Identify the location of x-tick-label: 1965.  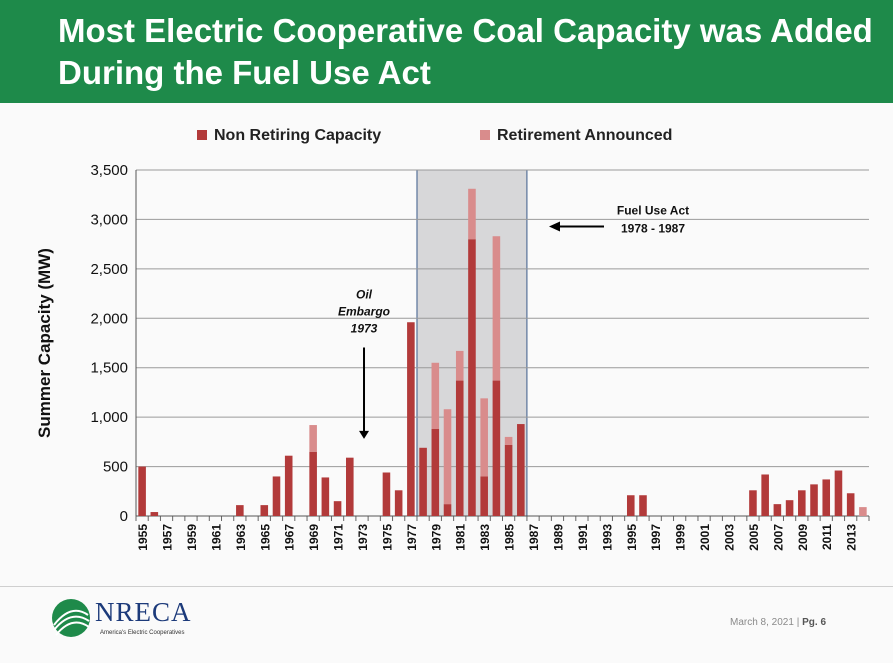
(265, 537).